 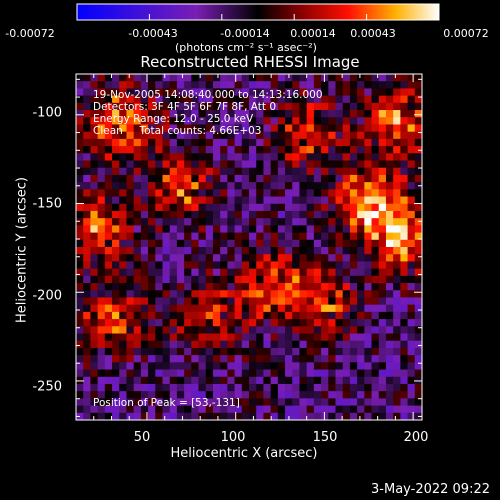 What do you see at coordinates (153, 33) in the screenshot?
I see `colorbar-tick-label: -0.00043` at bounding box center [153, 33].